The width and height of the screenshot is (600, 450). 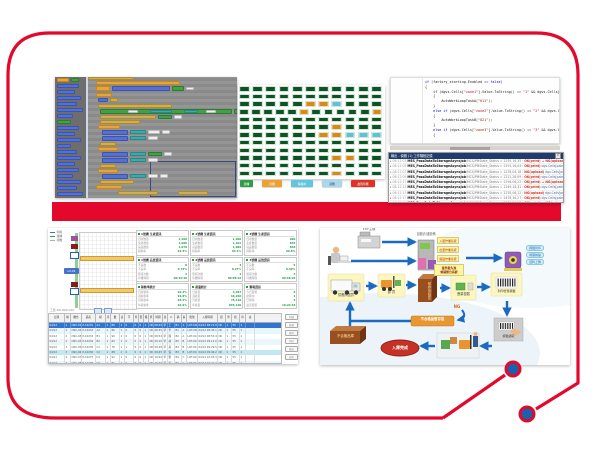 I want to click on status-legend-chip: 運轉, so click(x=246, y=183).